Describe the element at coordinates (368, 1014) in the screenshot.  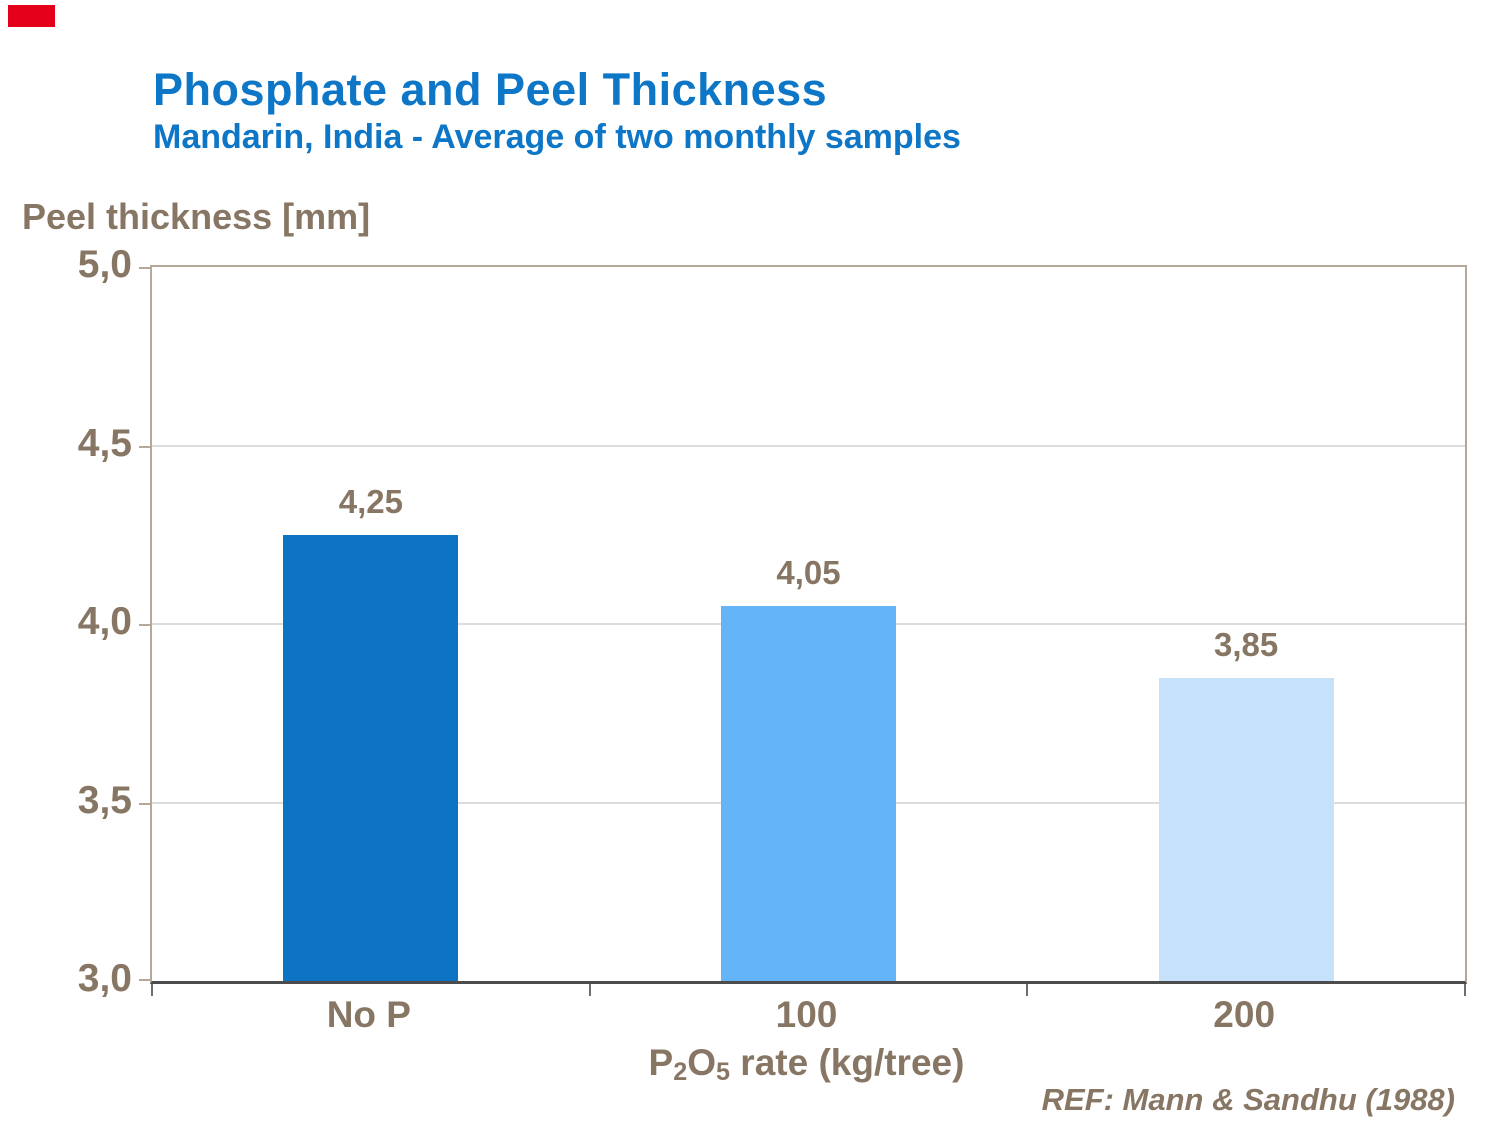
I see `x-tick-label: No P` at that location.